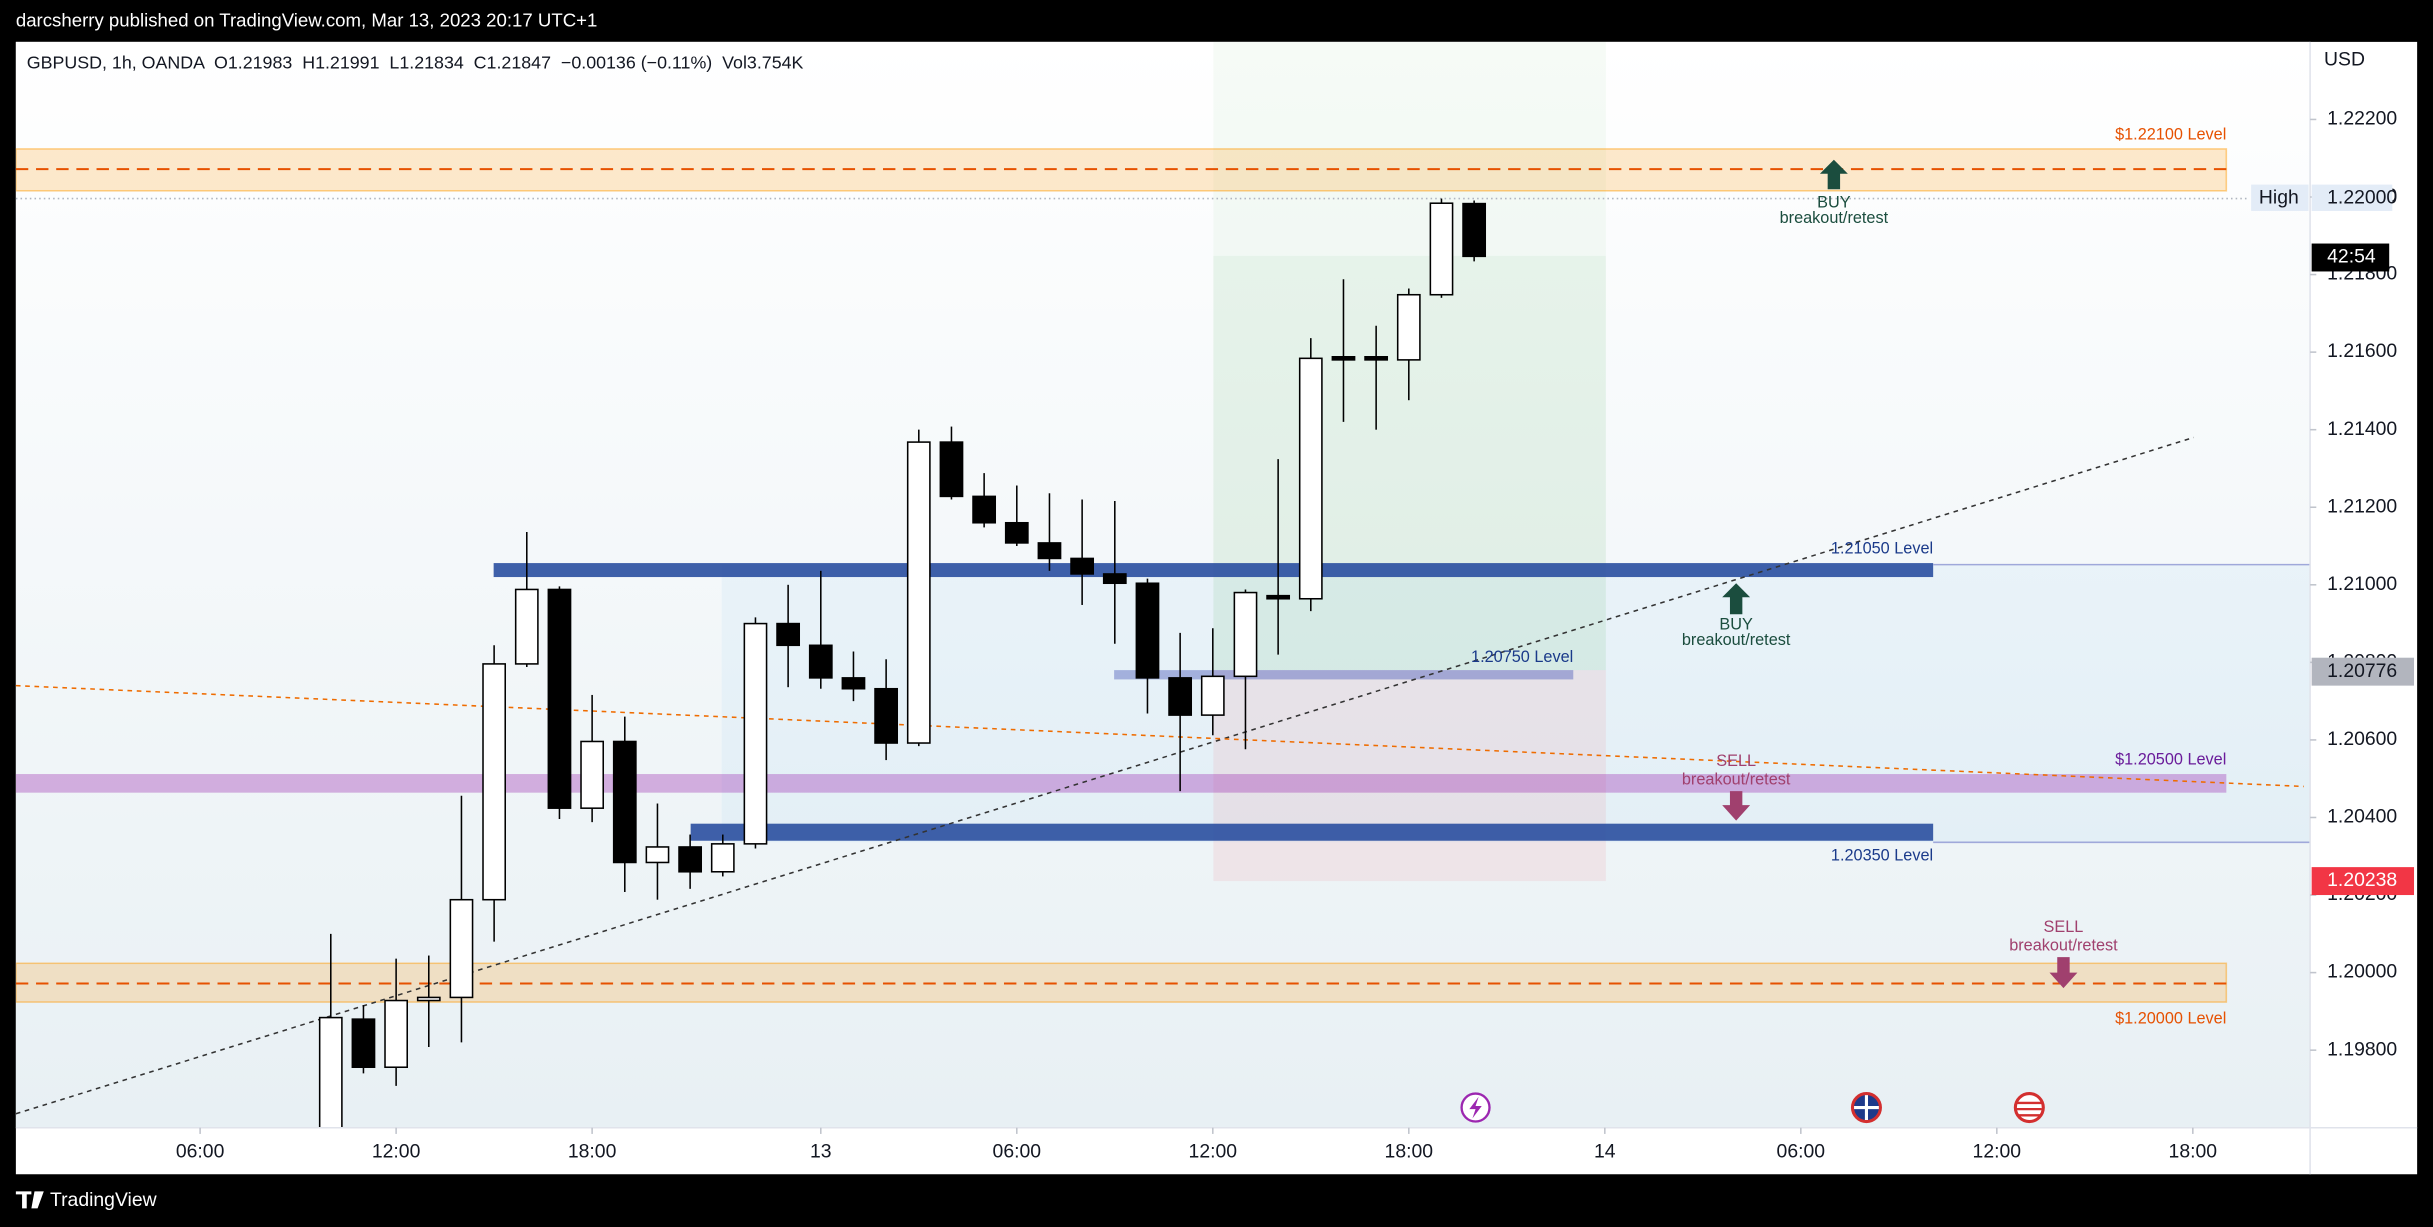  Describe the element at coordinates (2362, 584) in the screenshot. I see `y-tick-label: 1.21000` at that location.